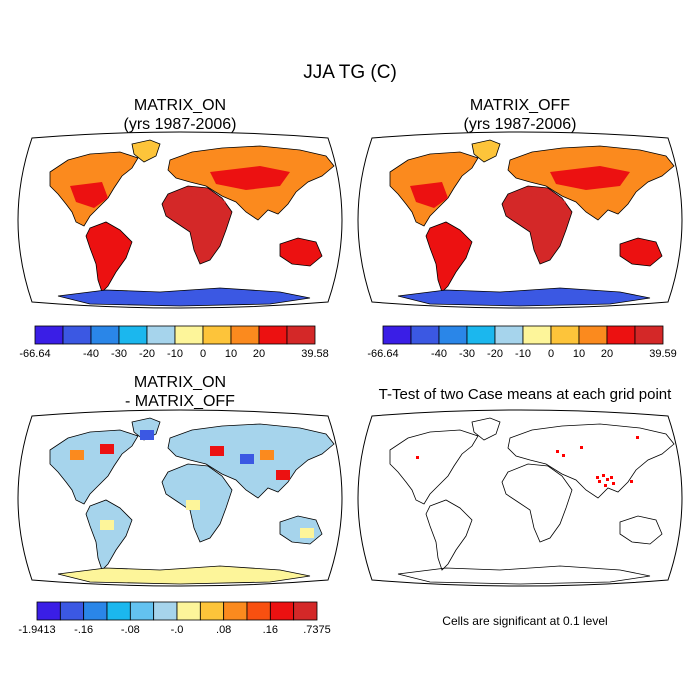 Image resolution: width=700 pixels, height=700 pixels. Describe the element at coordinates (203, 354) in the screenshot. I see `on-colorbar-label: 0` at that location.